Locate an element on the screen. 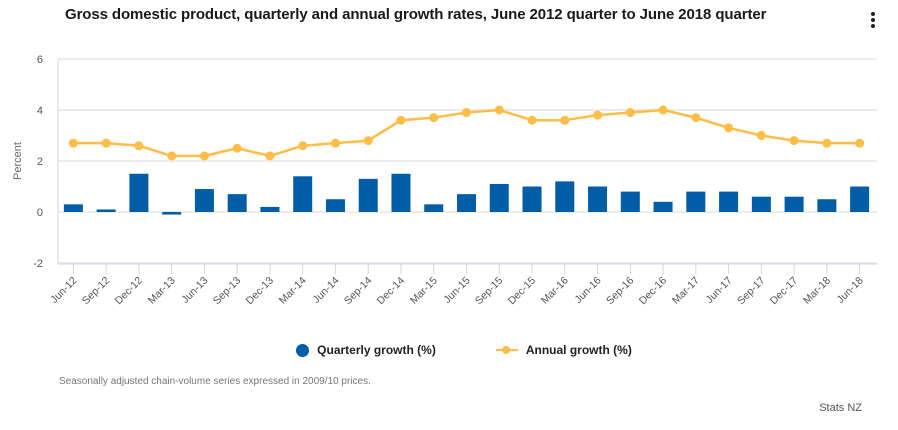 This screenshot has height=430, width=898. x-tick-label: Sep-16 is located at coordinates (620, 291).